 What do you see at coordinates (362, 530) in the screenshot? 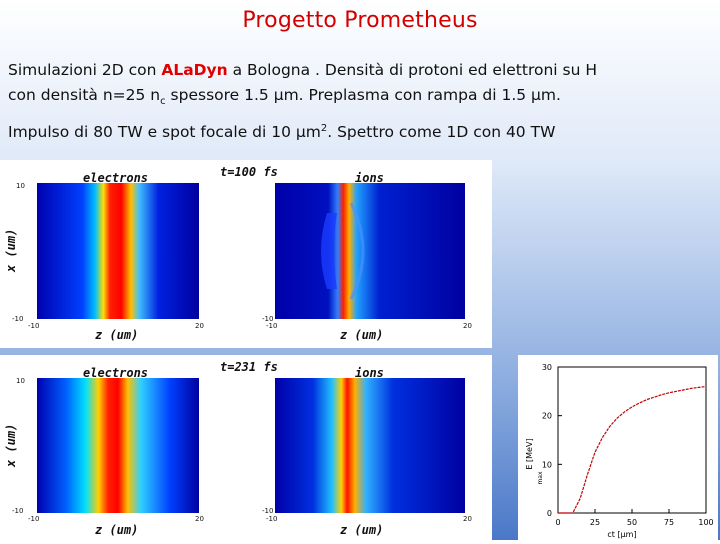
I see `panel-2-xlabel-right: z (um)` at bounding box center [362, 530].